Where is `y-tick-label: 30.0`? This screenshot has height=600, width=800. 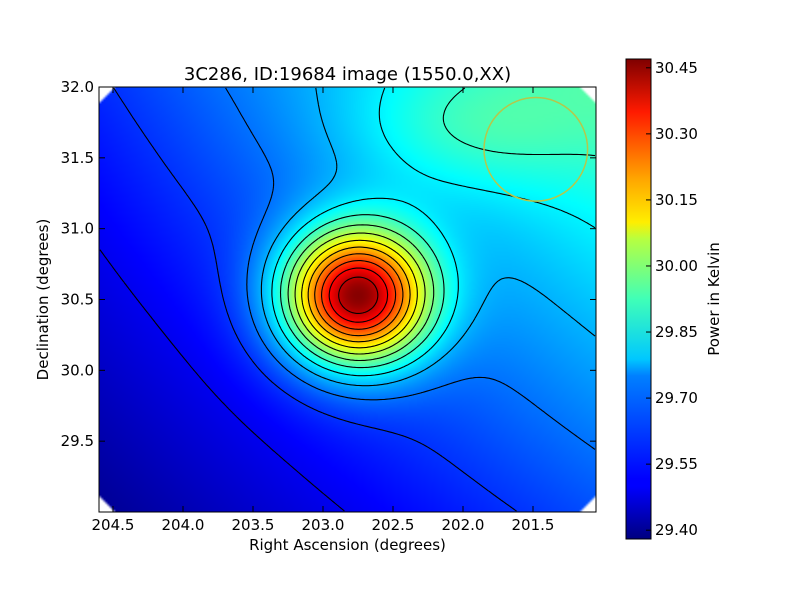
y-tick-label: 30.0 is located at coordinates (77, 370).